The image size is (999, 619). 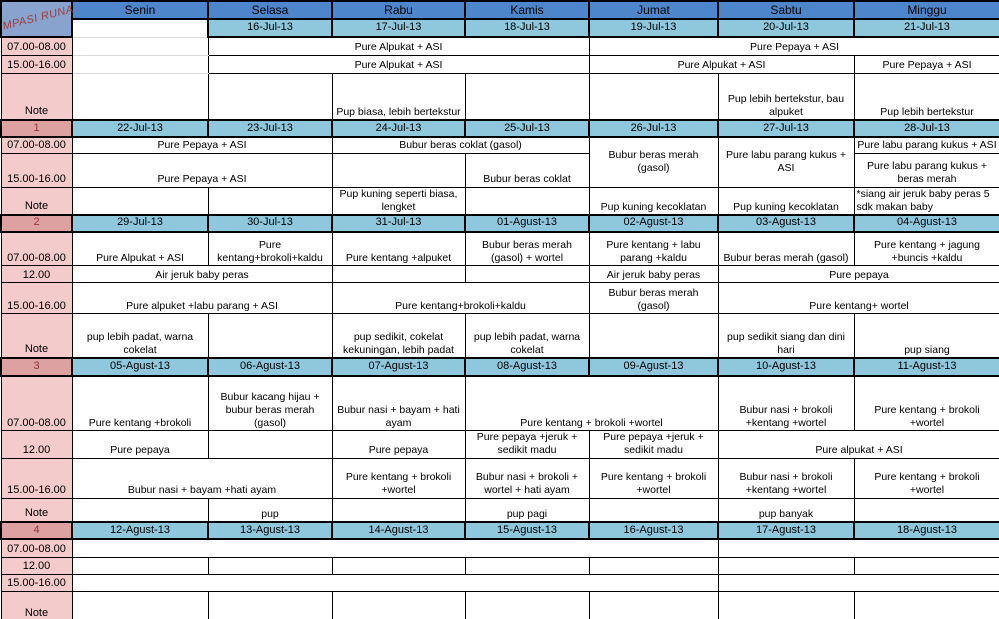 What do you see at coordinates (527, 170) in the screenshot?
I see `meal-cell-w1-afternoon-kam: Bubur beras coklat` at bounding box center [527, 170].